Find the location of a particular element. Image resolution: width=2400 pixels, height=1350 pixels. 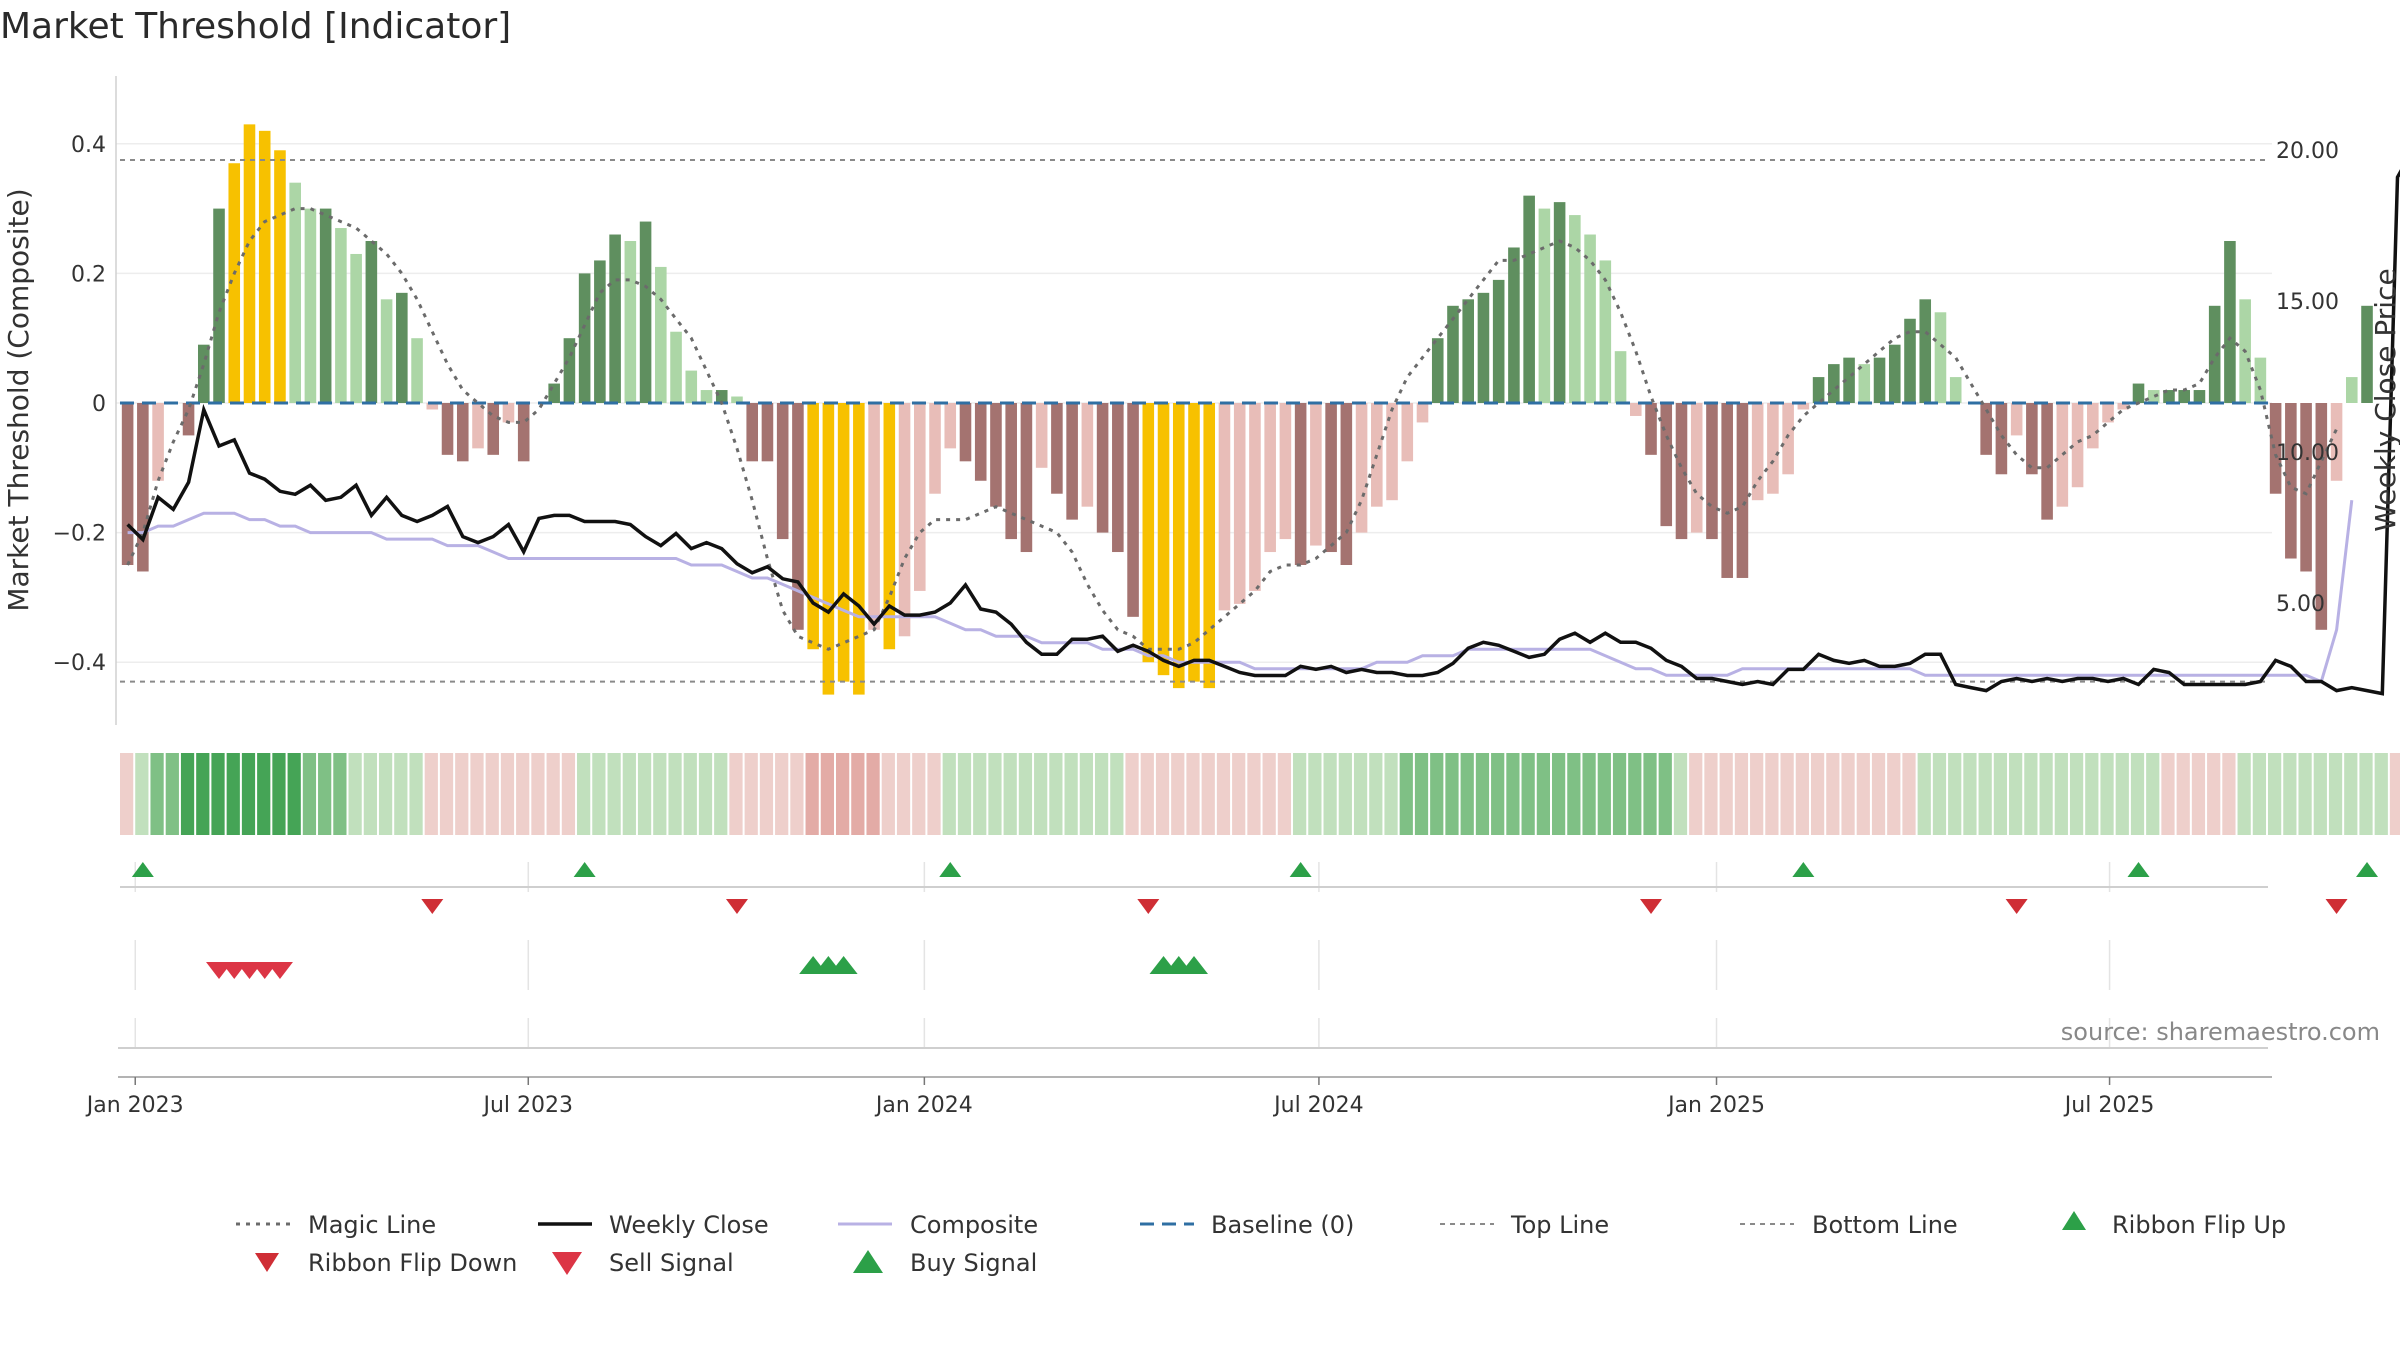

ribbon-flip-down-markers is located at coordinates (1384, 906).